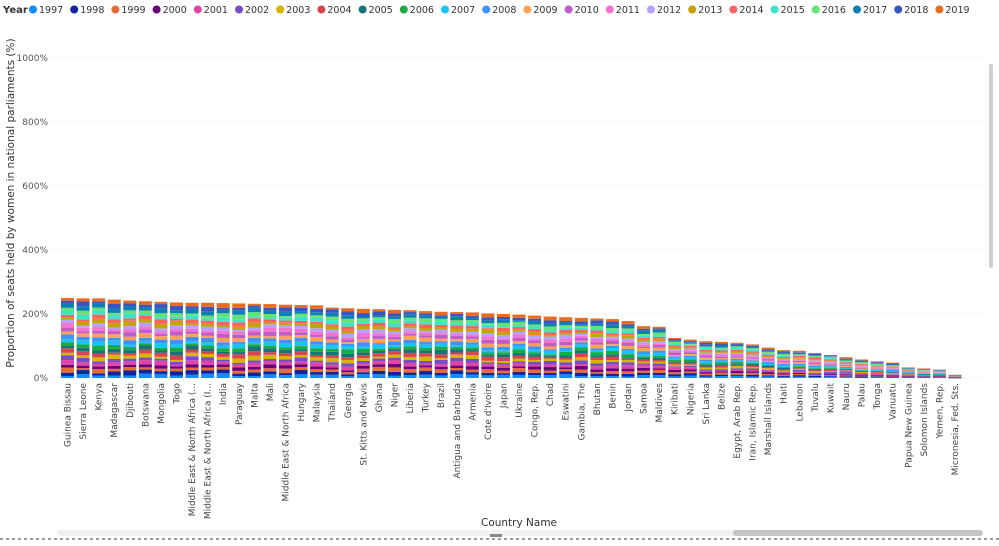 The width and height of the screenshot is (999, 546). I want to click on legend-label-2011: 2011, so click(628, 10).